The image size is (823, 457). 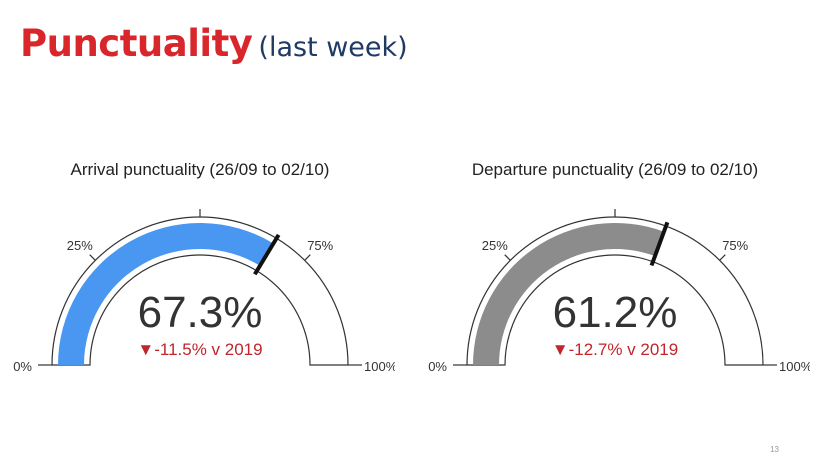 I want to click on slide-title-main: Punctuality, so click(x=136, y=43).